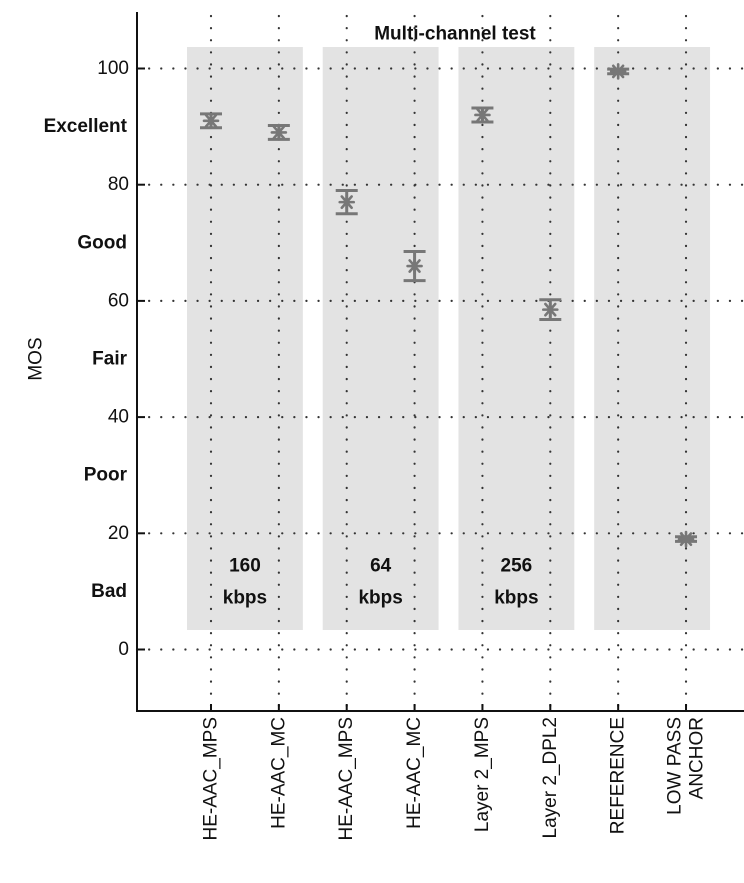  Describe the element at coordinates (86, 126) in the screenshot. I see `quality-label-excellent: Excellent` at that location.